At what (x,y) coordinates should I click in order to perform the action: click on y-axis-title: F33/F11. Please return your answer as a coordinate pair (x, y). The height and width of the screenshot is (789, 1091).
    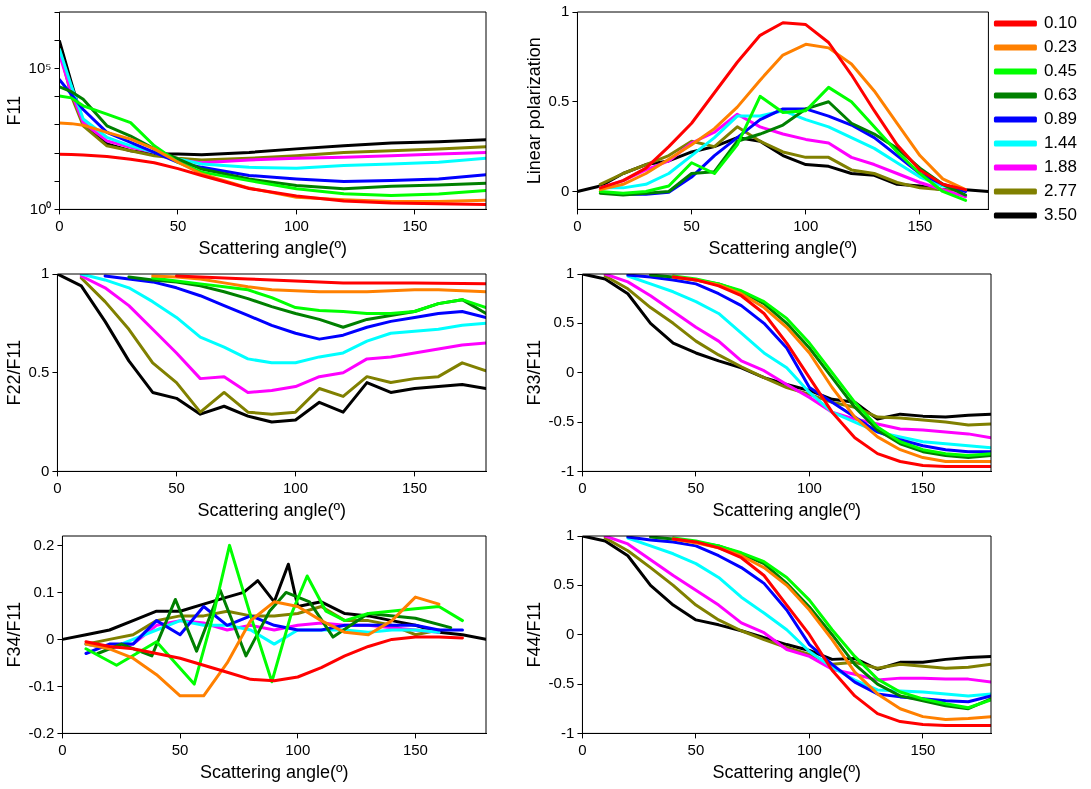
    Looking at the image, I should click on (533, 372).